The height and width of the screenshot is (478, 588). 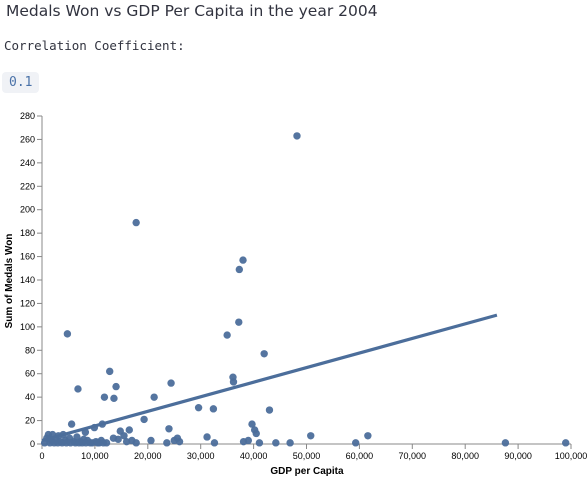 What do you see at coordinates (27, 303) in the screenshot?
I see `y-tick-label: 120` at bounding box center [27, 303].